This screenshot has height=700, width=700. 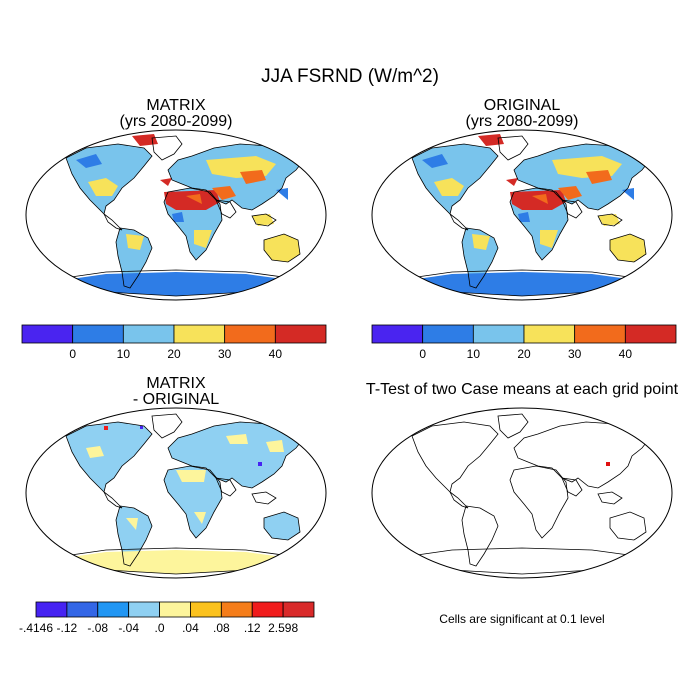 What do you see at coordinates (530, 494) in the screenshot?
I see `coastline` at bounding box center [530, 494].